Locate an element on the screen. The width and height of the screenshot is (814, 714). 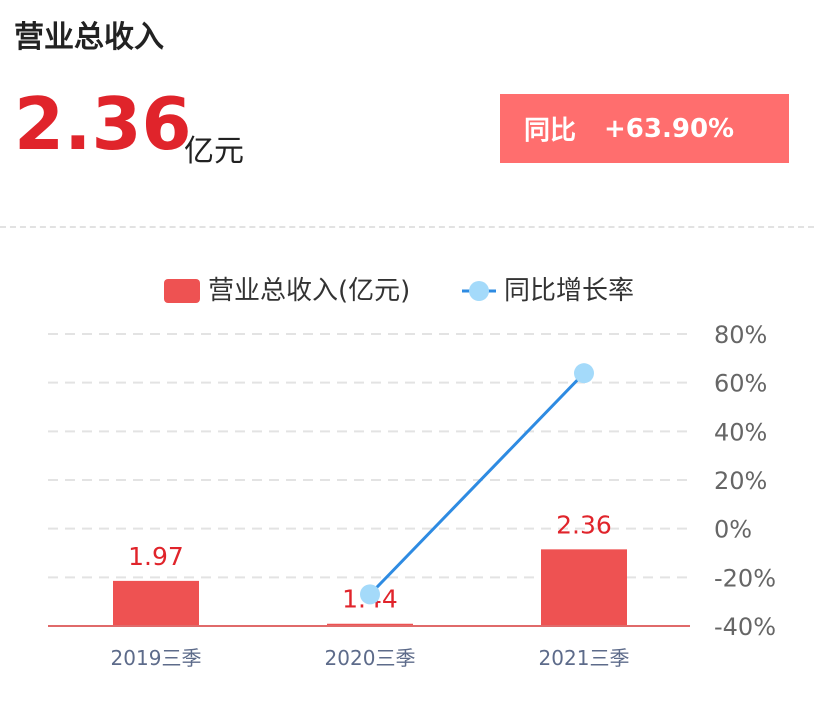
bar-value-label: 1.97 is located at coordinates (156, 556).